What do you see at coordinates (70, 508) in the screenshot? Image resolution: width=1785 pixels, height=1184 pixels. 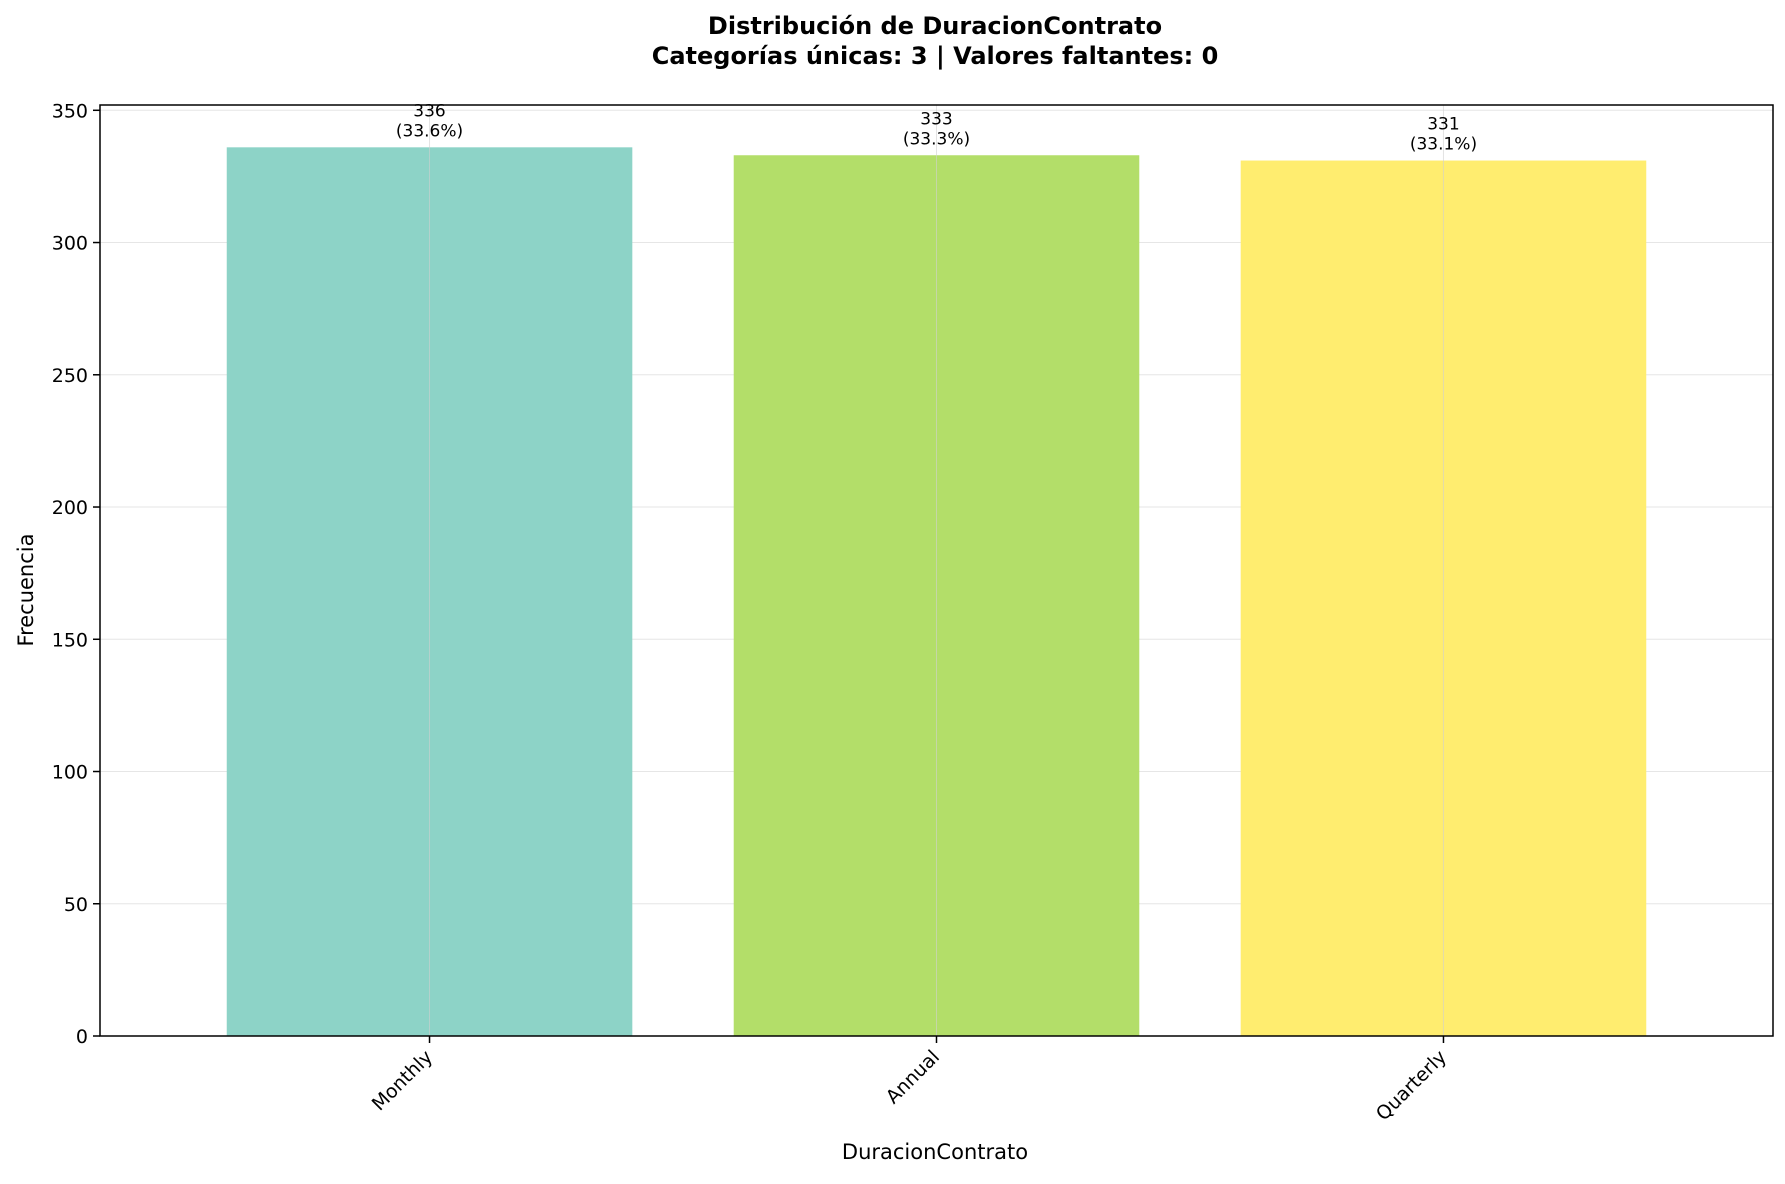 I see `y-tick-label: 200` at bounding box center [70, 508].